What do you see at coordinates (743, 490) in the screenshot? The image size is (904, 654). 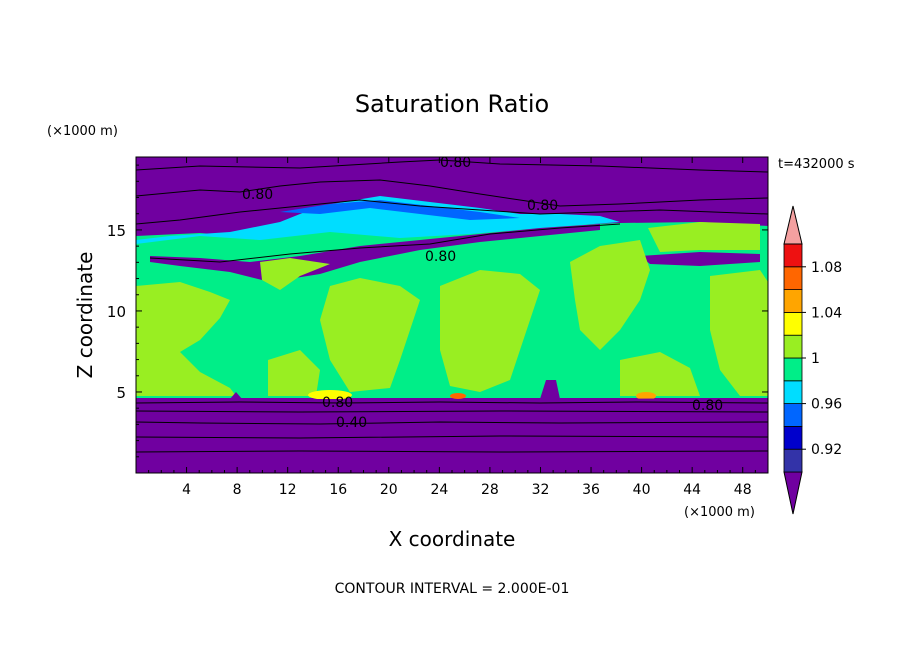 I see `x-tick-label: 48` at bounding box center [743, 490].